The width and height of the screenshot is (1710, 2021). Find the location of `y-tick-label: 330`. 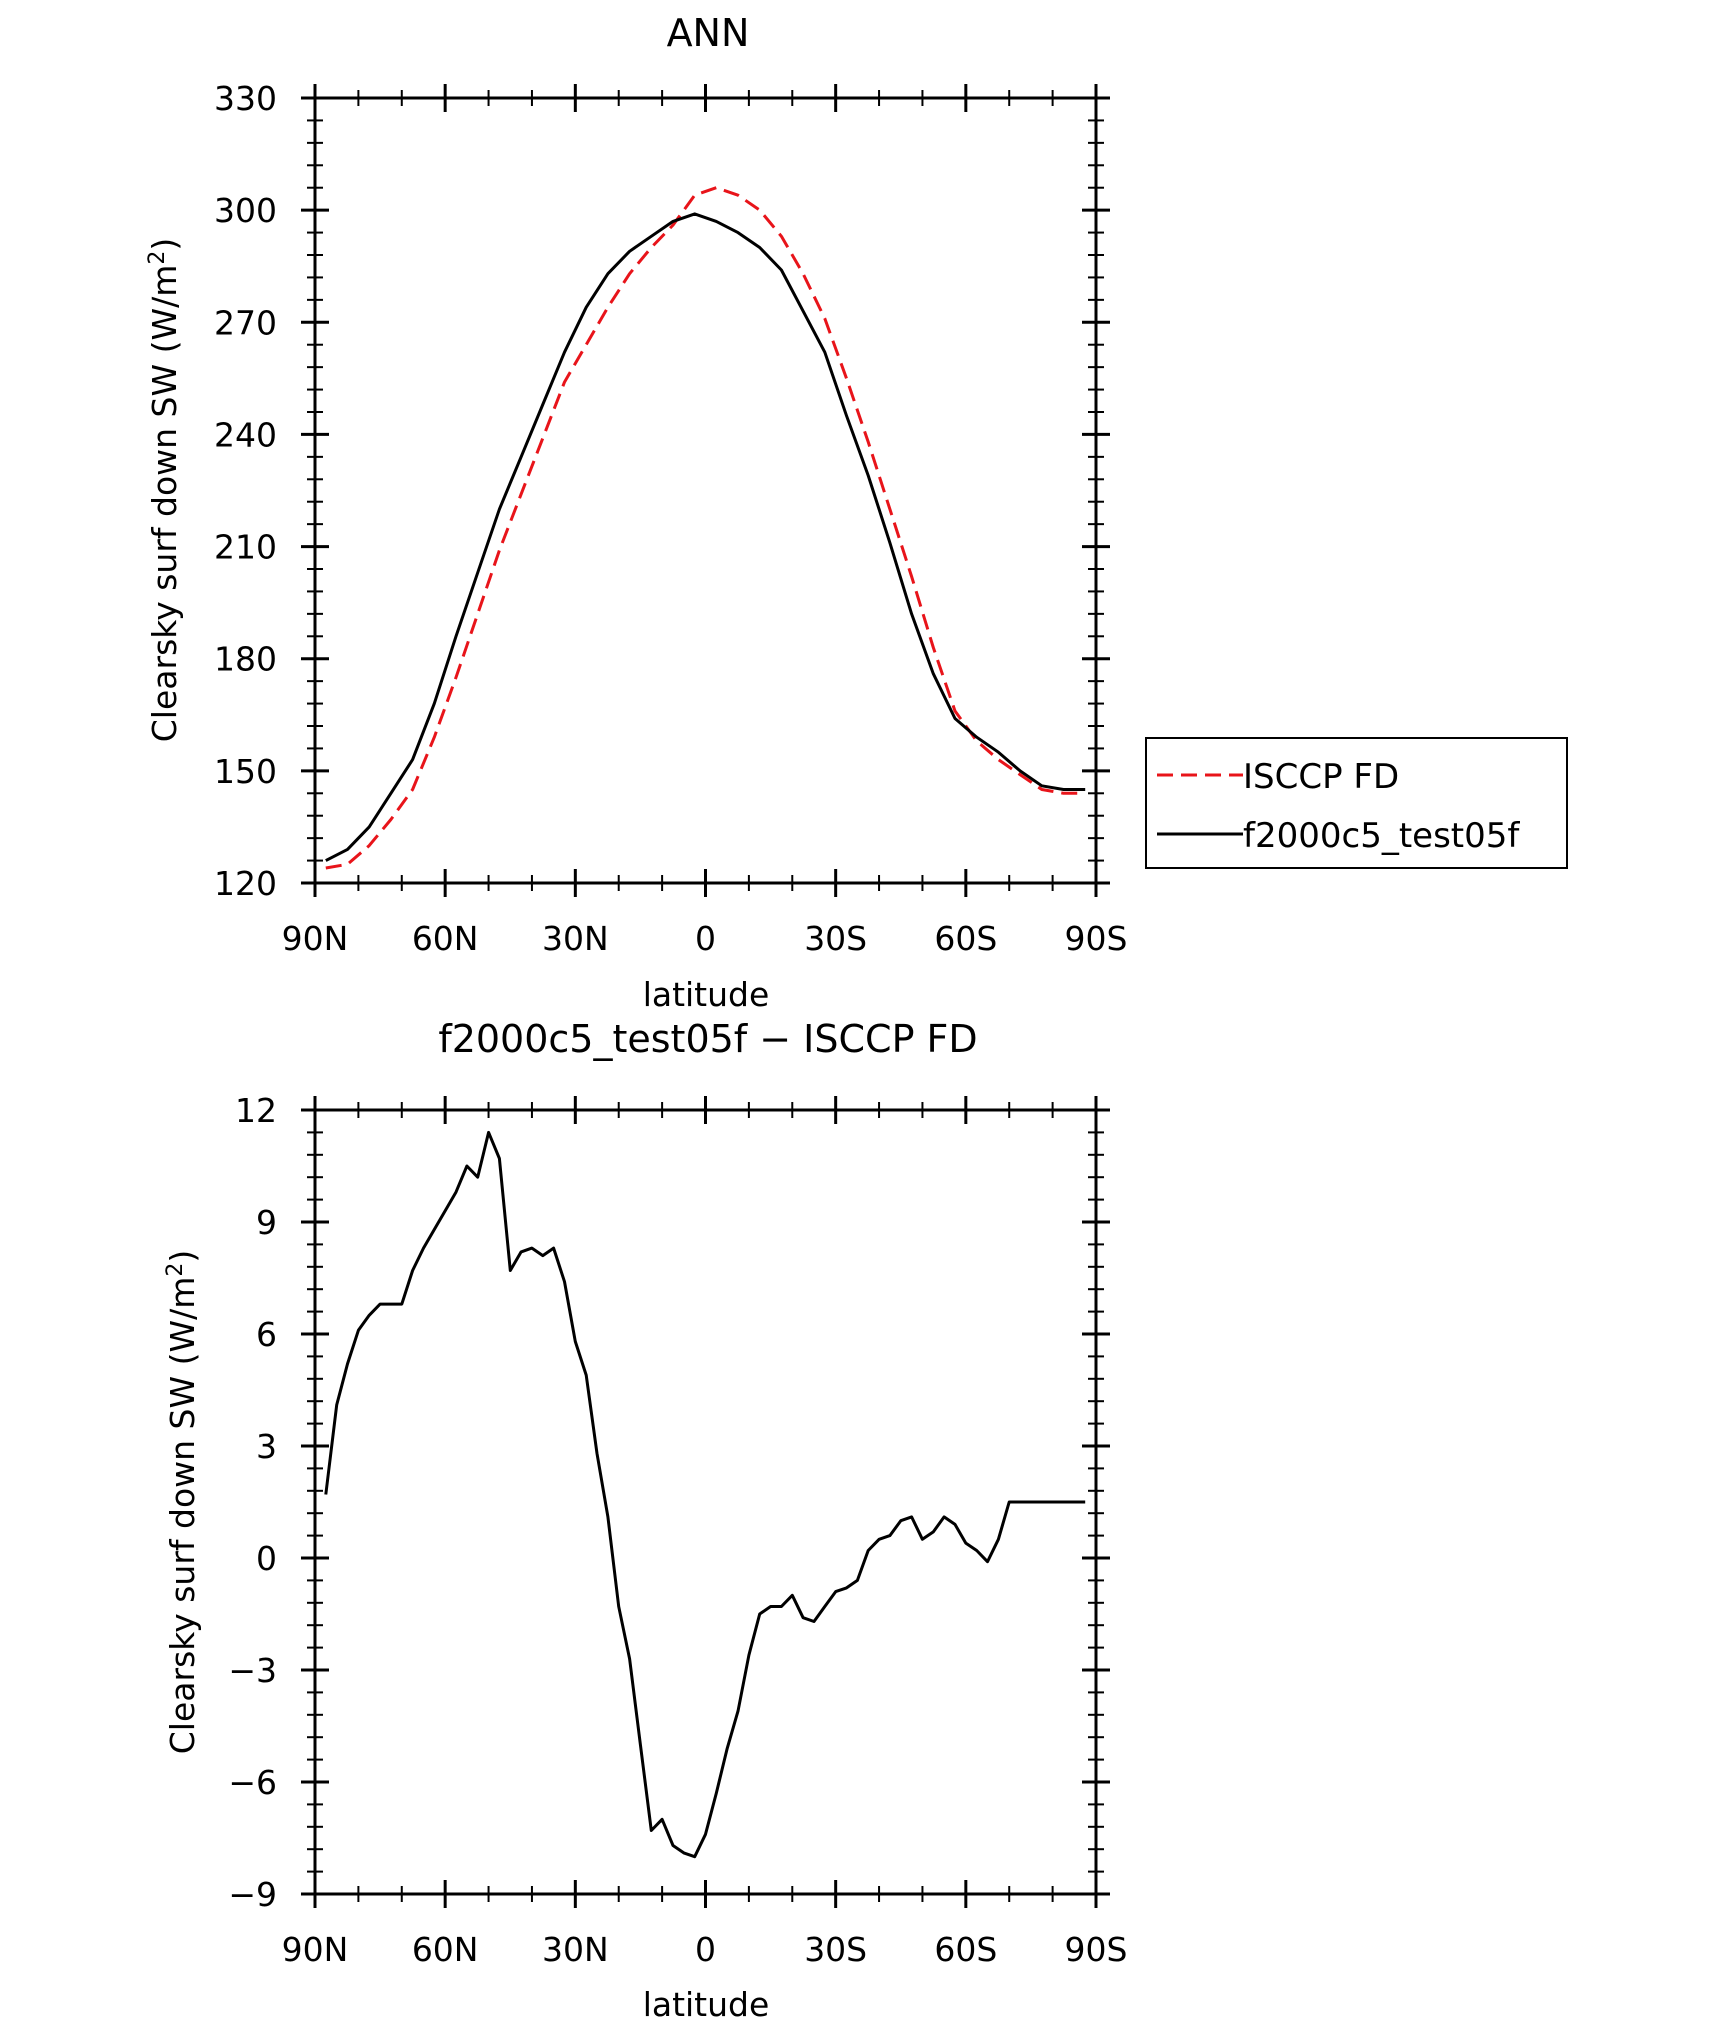

y-tick-label: 330 is located at coordinates (245, 98).